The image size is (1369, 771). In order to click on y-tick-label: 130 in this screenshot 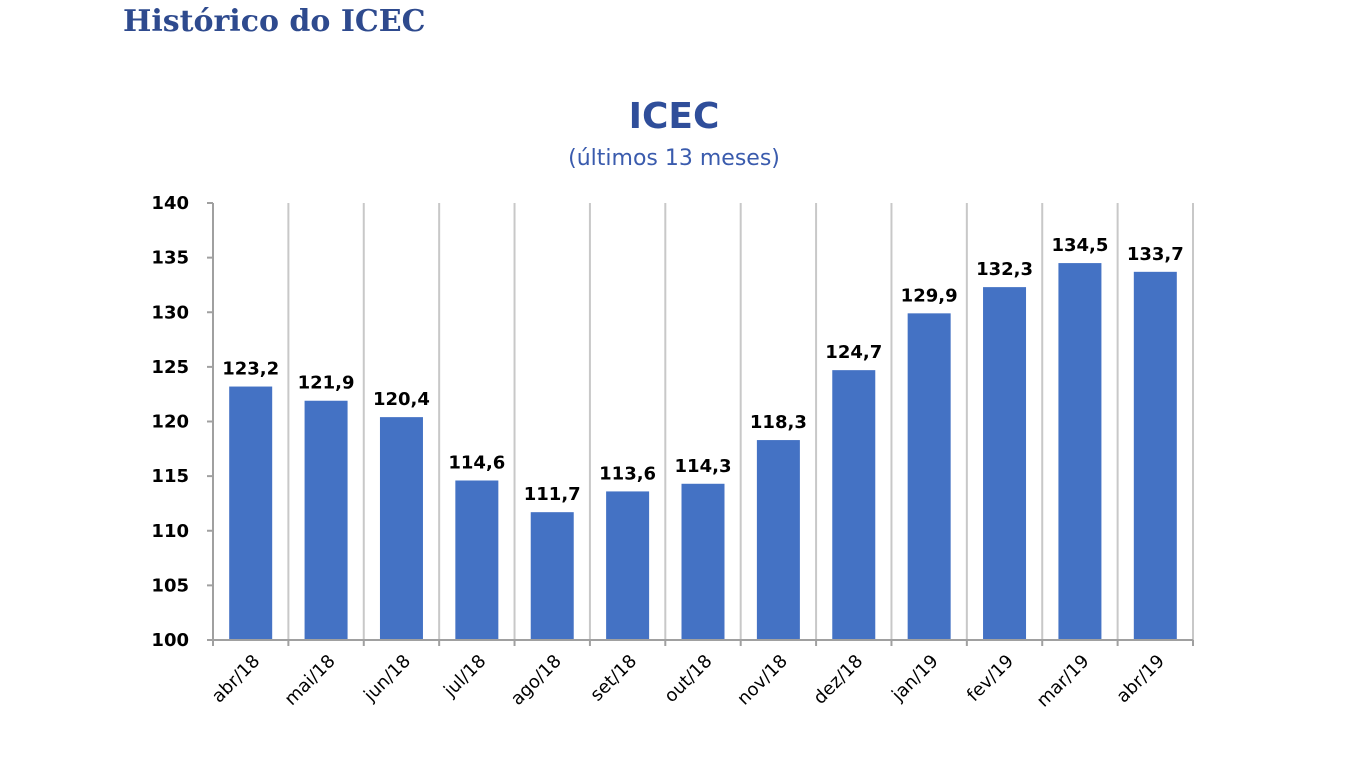, I will do `click(170, 312)`.